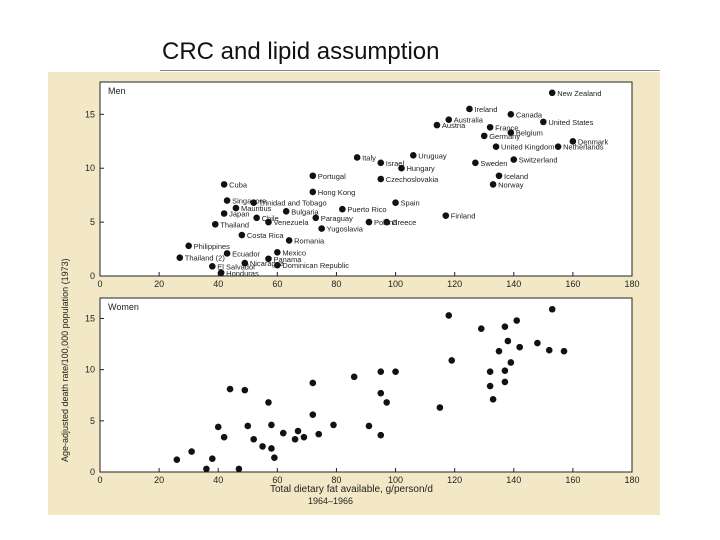  What do you see at coordinates (90, 114) in the screenshot?
I see `y-tick-label: 15` at bounding box center [90, 114].